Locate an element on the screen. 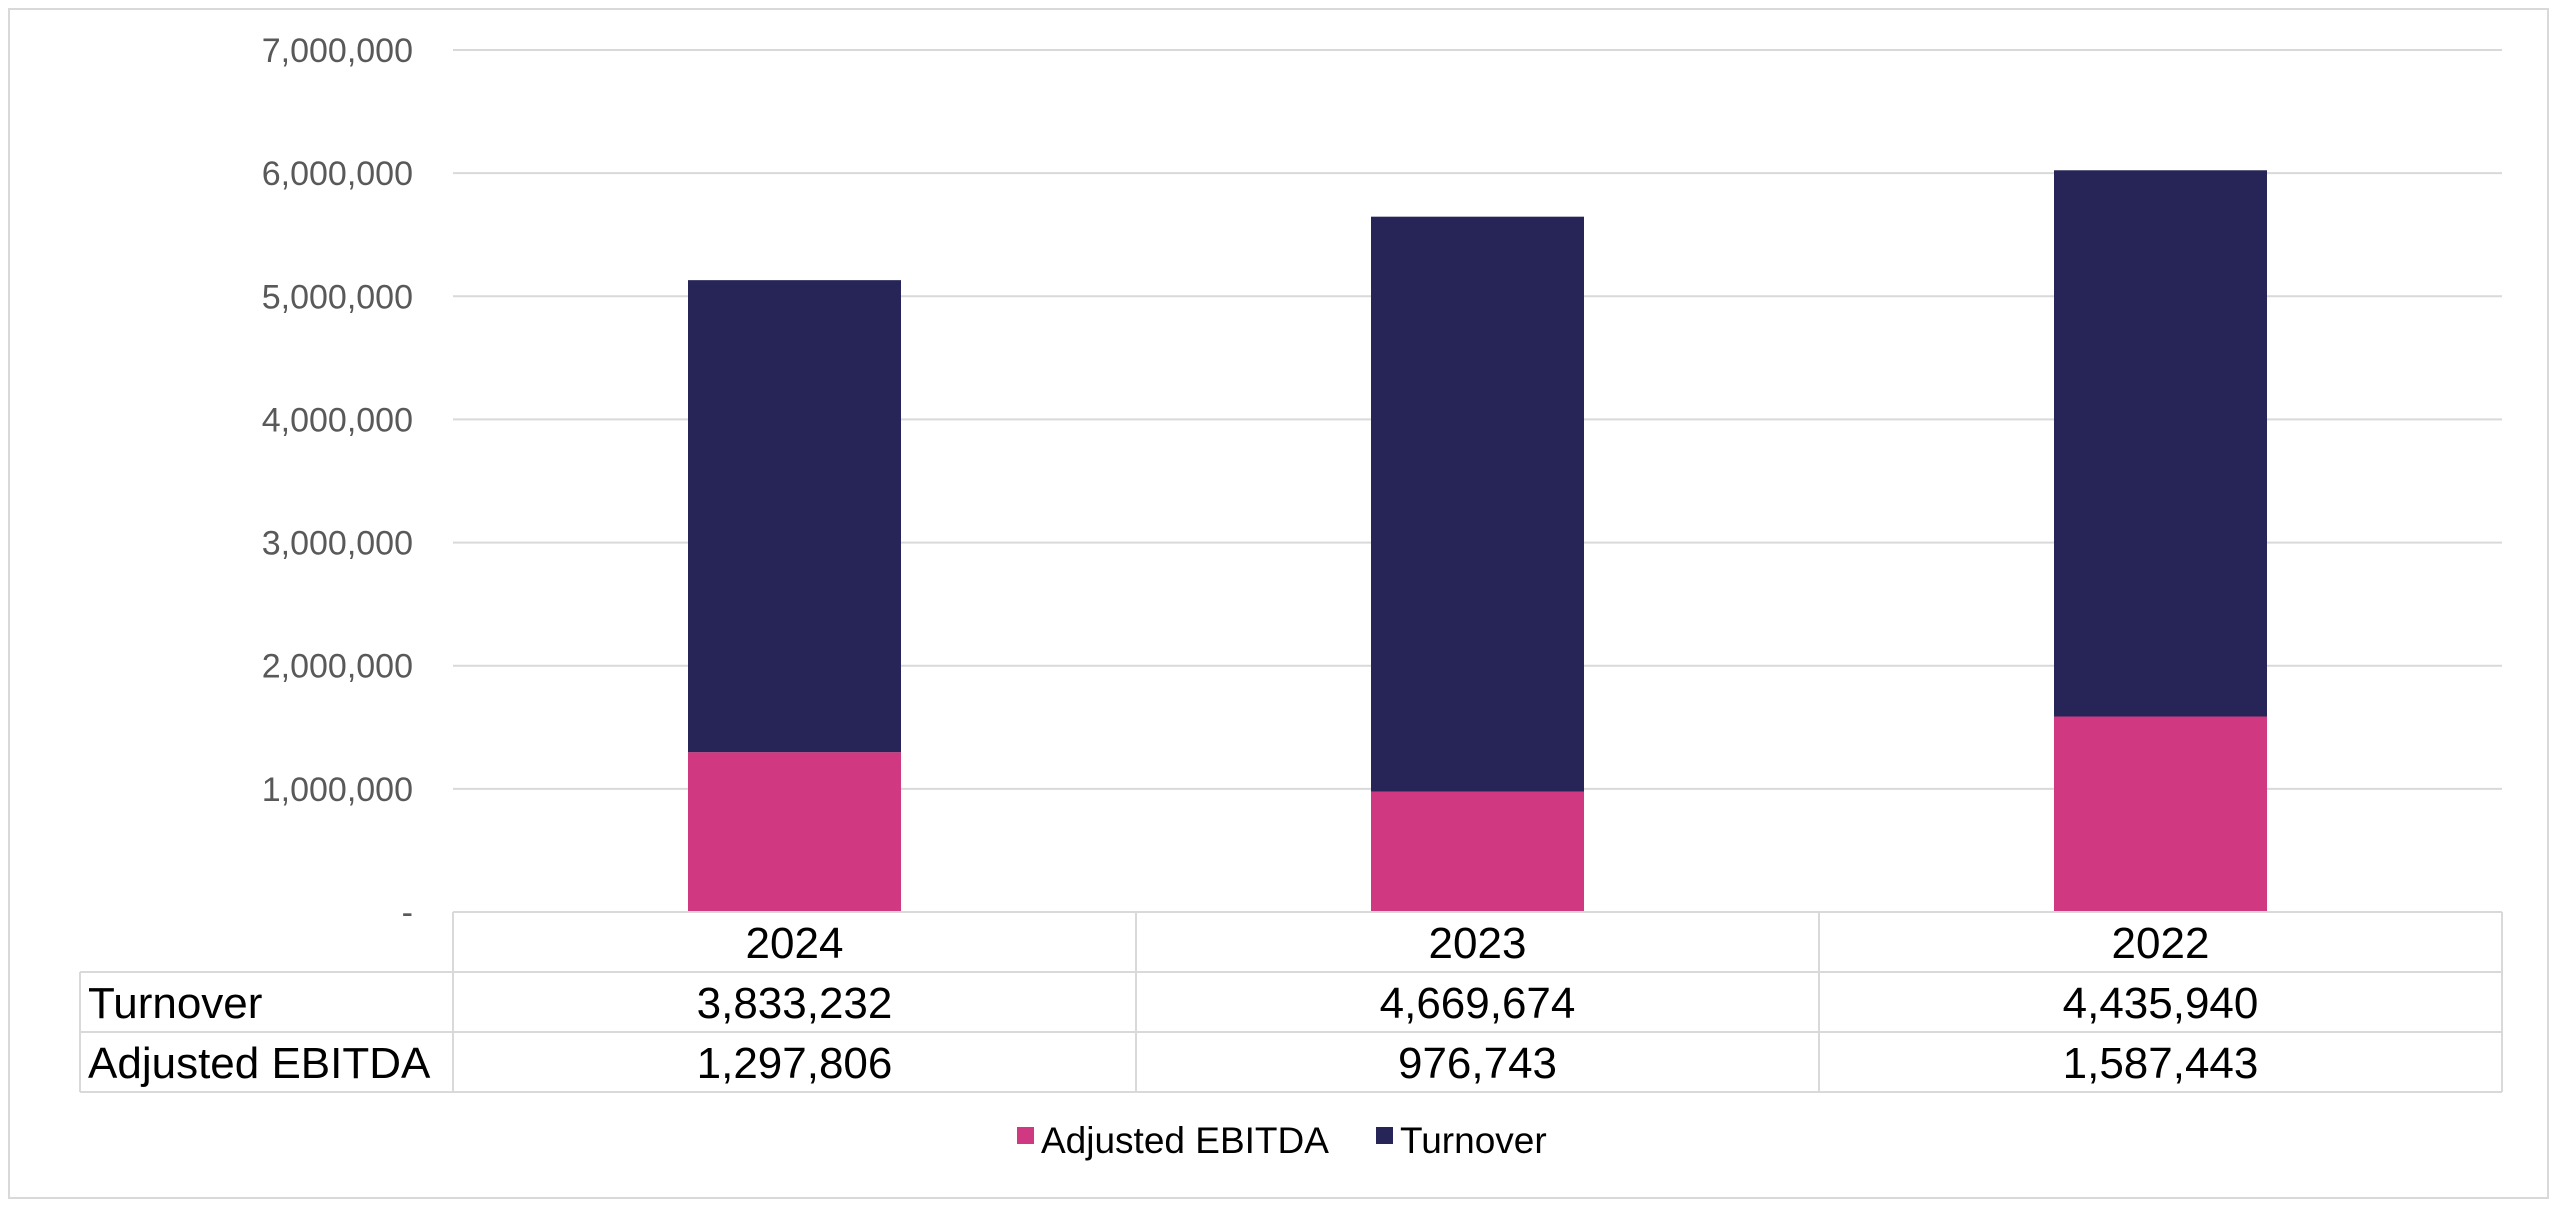  legend-label: Adjusted EBITDA is located at coordinates (1185, 1140).